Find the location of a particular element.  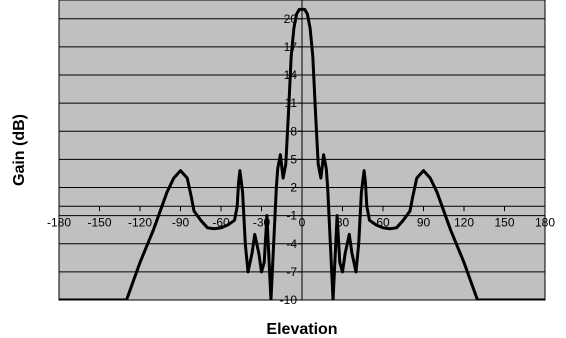

x-tick-label: 180 is located at coordinates (545, 222).